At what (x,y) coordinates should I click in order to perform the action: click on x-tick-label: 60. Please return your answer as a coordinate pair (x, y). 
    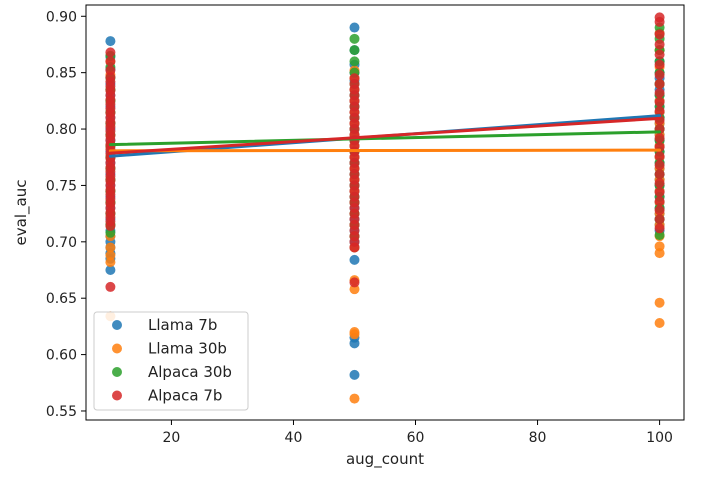
    Looking at the image, I should click on (416, 438).